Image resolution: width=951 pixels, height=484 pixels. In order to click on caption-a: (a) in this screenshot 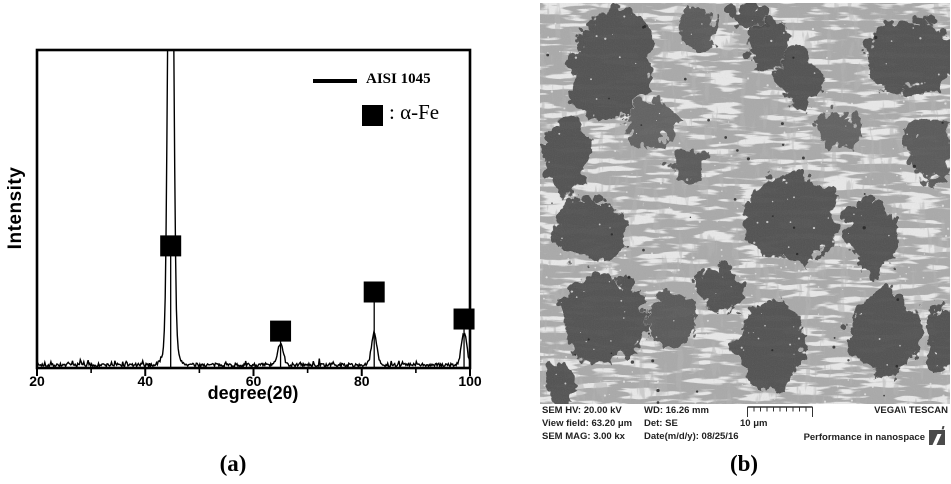, I will do `click(233, 463)`.